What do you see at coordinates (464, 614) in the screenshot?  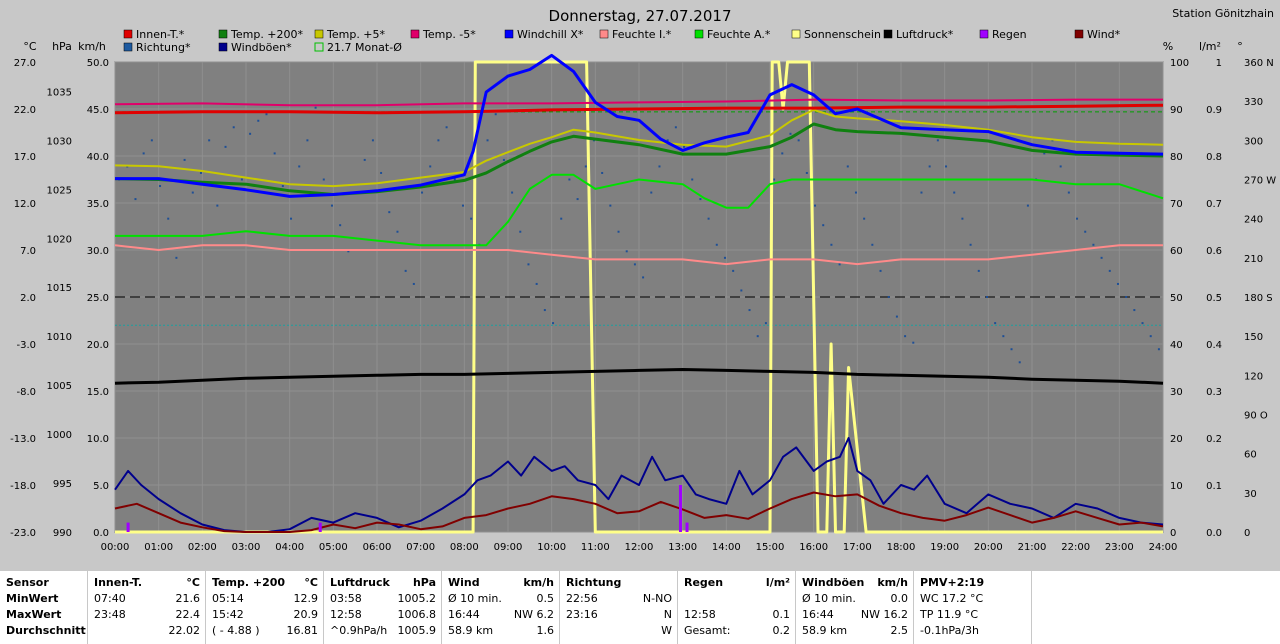 I see `summary-cell: 16:44` at bounding box center [464, 614].